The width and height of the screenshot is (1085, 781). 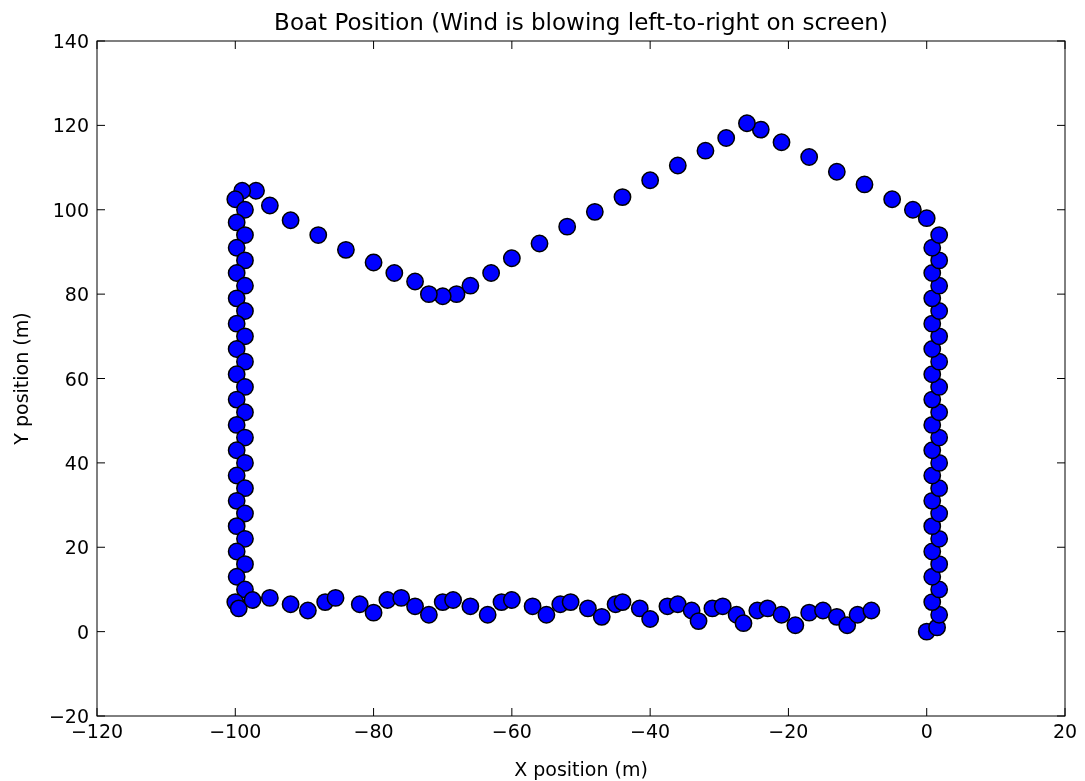 I want to click on x-tick-label: −40, so click(x=650, y=731).